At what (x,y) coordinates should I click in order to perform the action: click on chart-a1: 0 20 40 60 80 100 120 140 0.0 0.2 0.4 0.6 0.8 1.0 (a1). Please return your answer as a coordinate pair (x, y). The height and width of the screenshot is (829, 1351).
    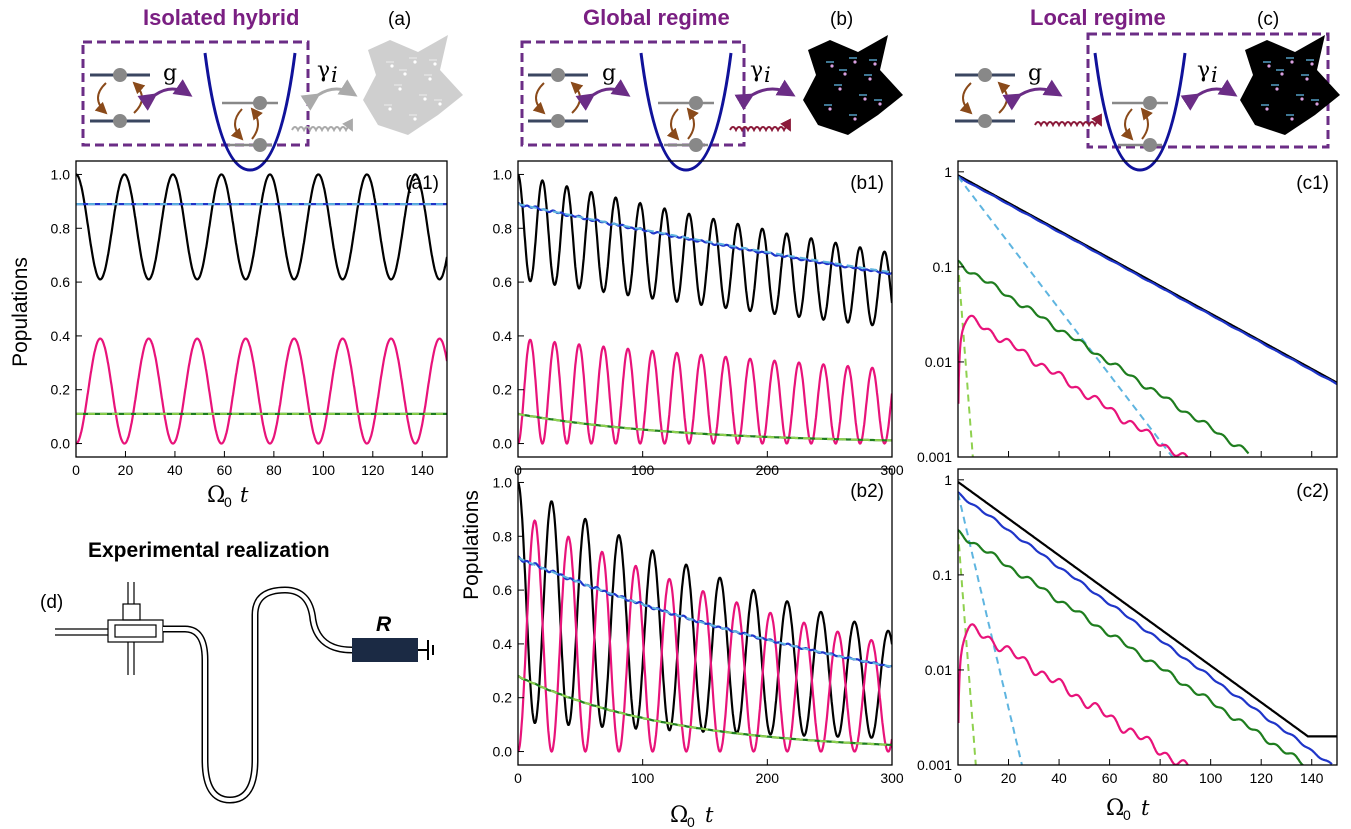
    Looking at the image, I should click on (249, 319).